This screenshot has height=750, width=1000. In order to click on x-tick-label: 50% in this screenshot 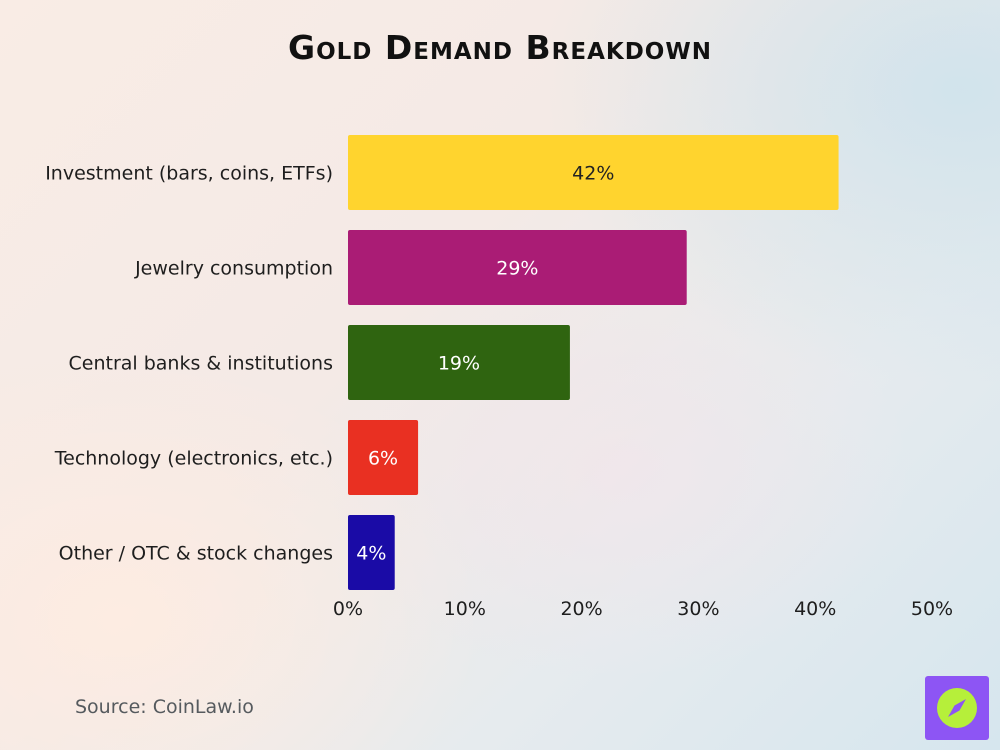, I will do `click(932, 609)`.